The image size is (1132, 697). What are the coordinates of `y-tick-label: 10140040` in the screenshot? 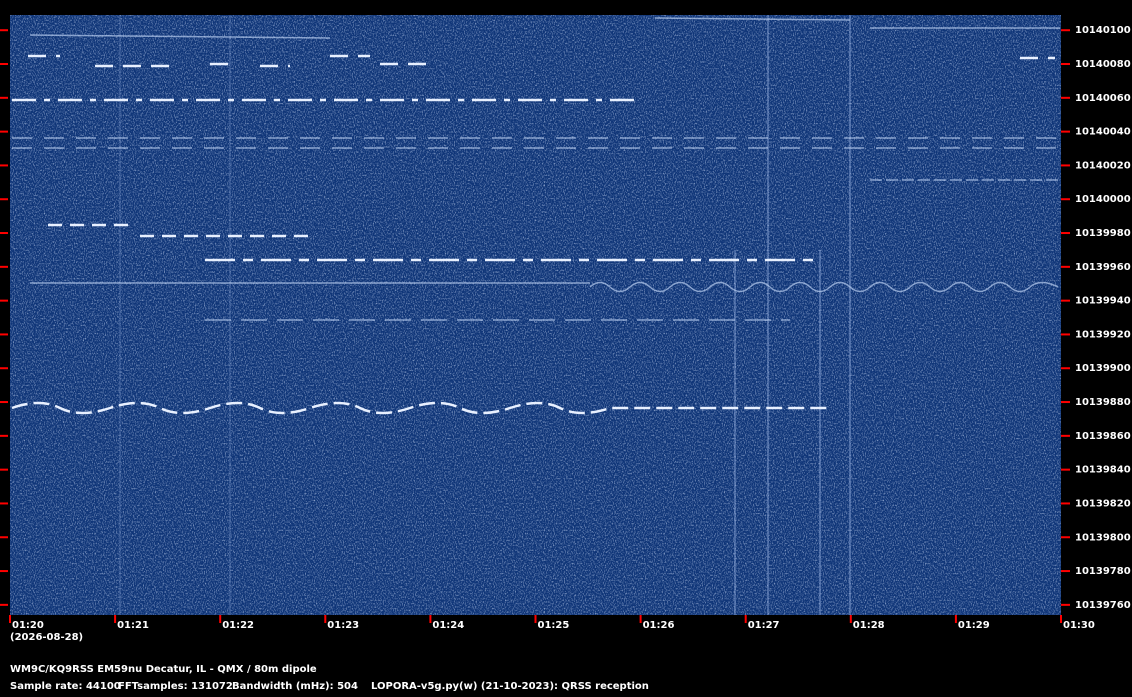 It's located at (1103, 132).